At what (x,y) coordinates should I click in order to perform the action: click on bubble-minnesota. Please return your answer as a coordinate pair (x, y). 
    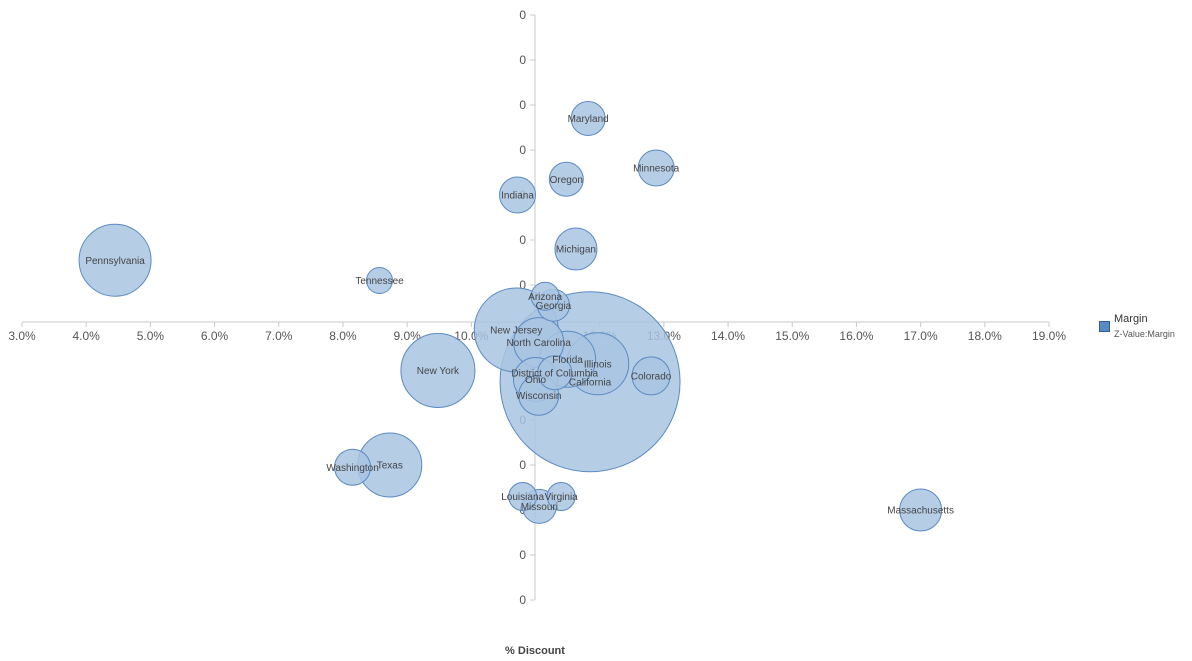
    Looking at the image, I should click on (656, 168).